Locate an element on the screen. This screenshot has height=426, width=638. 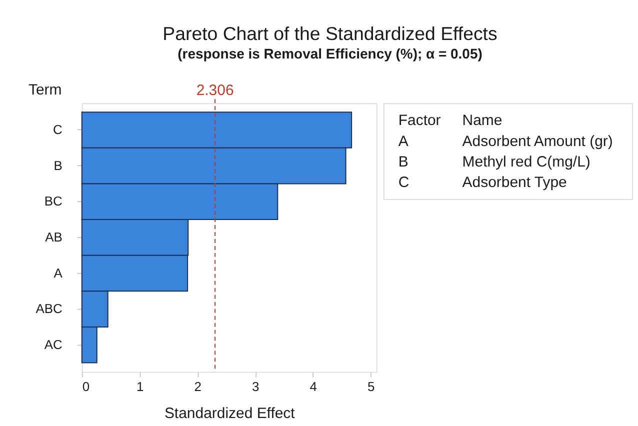
y-tick-label: ABC is located at coordinates (49, 308).